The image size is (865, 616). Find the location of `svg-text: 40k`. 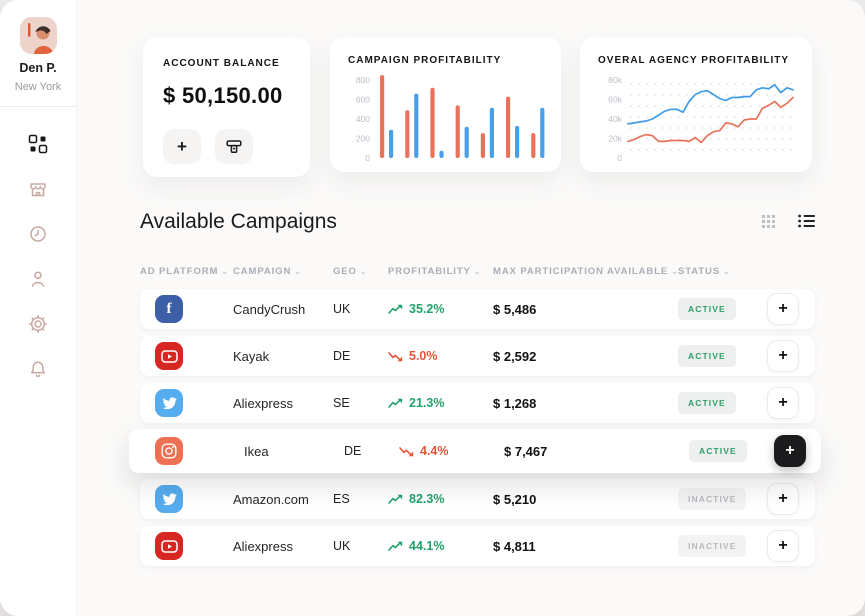

svg-text: 40k is located at coordinates (615, 119).